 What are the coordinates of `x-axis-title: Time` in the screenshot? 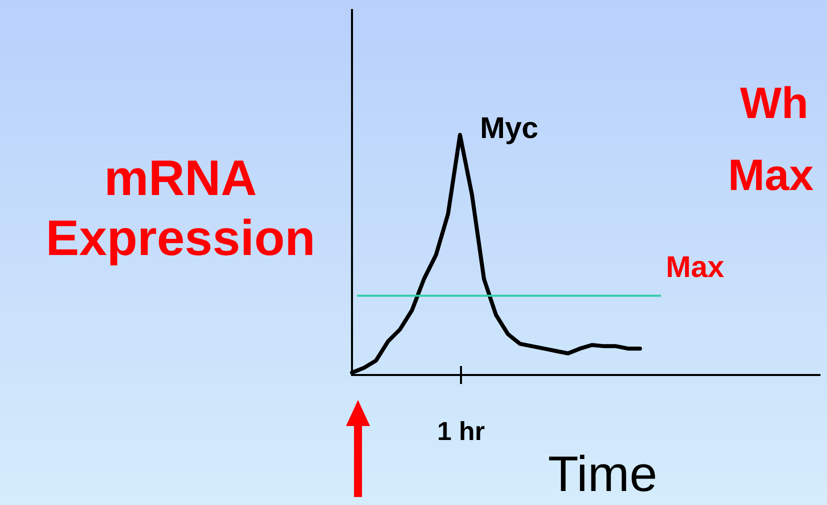 It's located at (603, 474).